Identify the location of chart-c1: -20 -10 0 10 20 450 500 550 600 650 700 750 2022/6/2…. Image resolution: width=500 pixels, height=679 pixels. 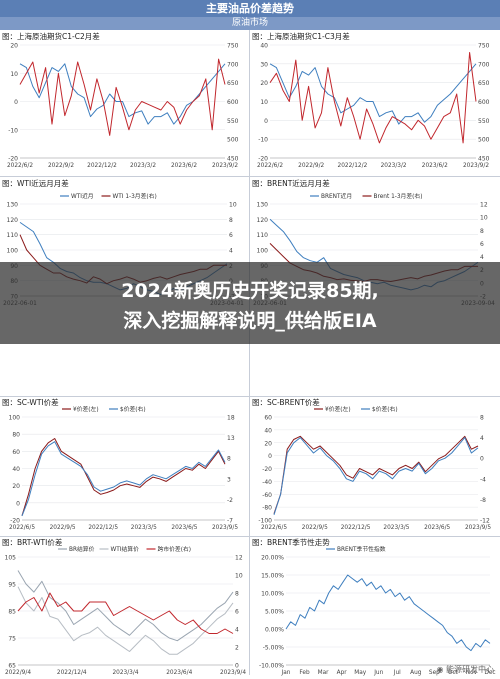
(123, 106).